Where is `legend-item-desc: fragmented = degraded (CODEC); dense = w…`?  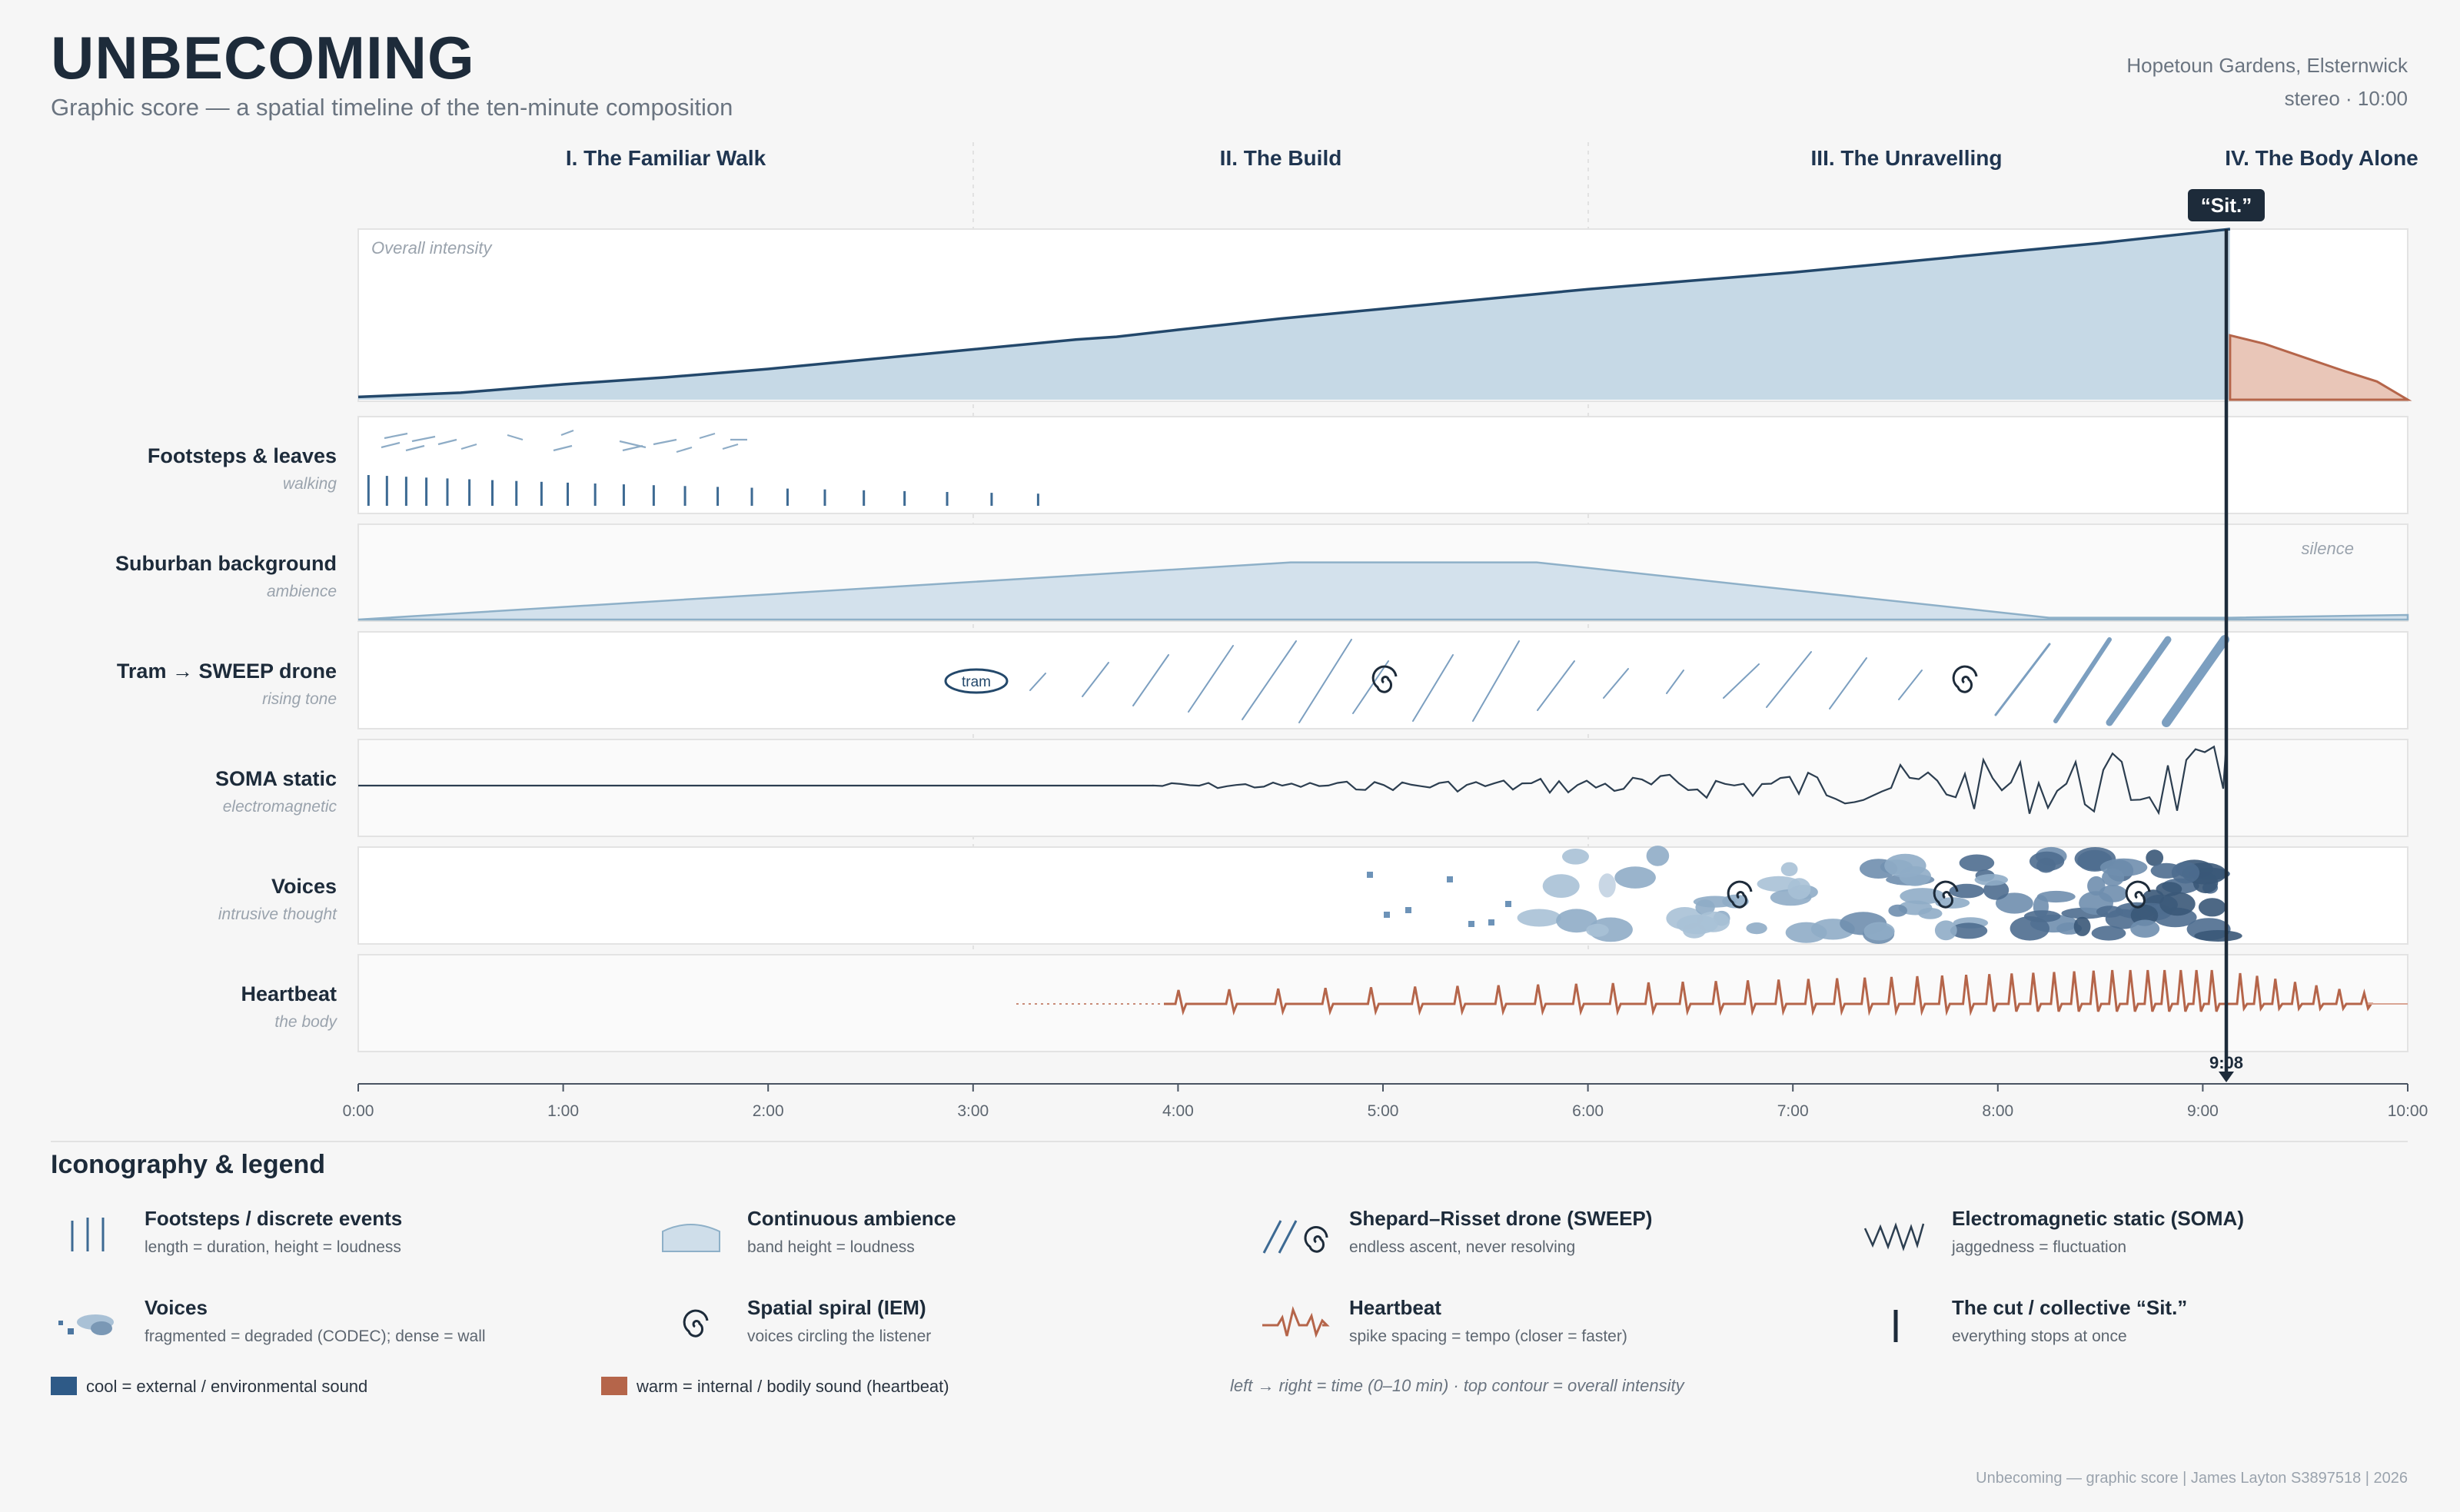 legend-item-desc: fragmented = degraded (CODEC); dense = w… is located at coordinates (315, 1336).